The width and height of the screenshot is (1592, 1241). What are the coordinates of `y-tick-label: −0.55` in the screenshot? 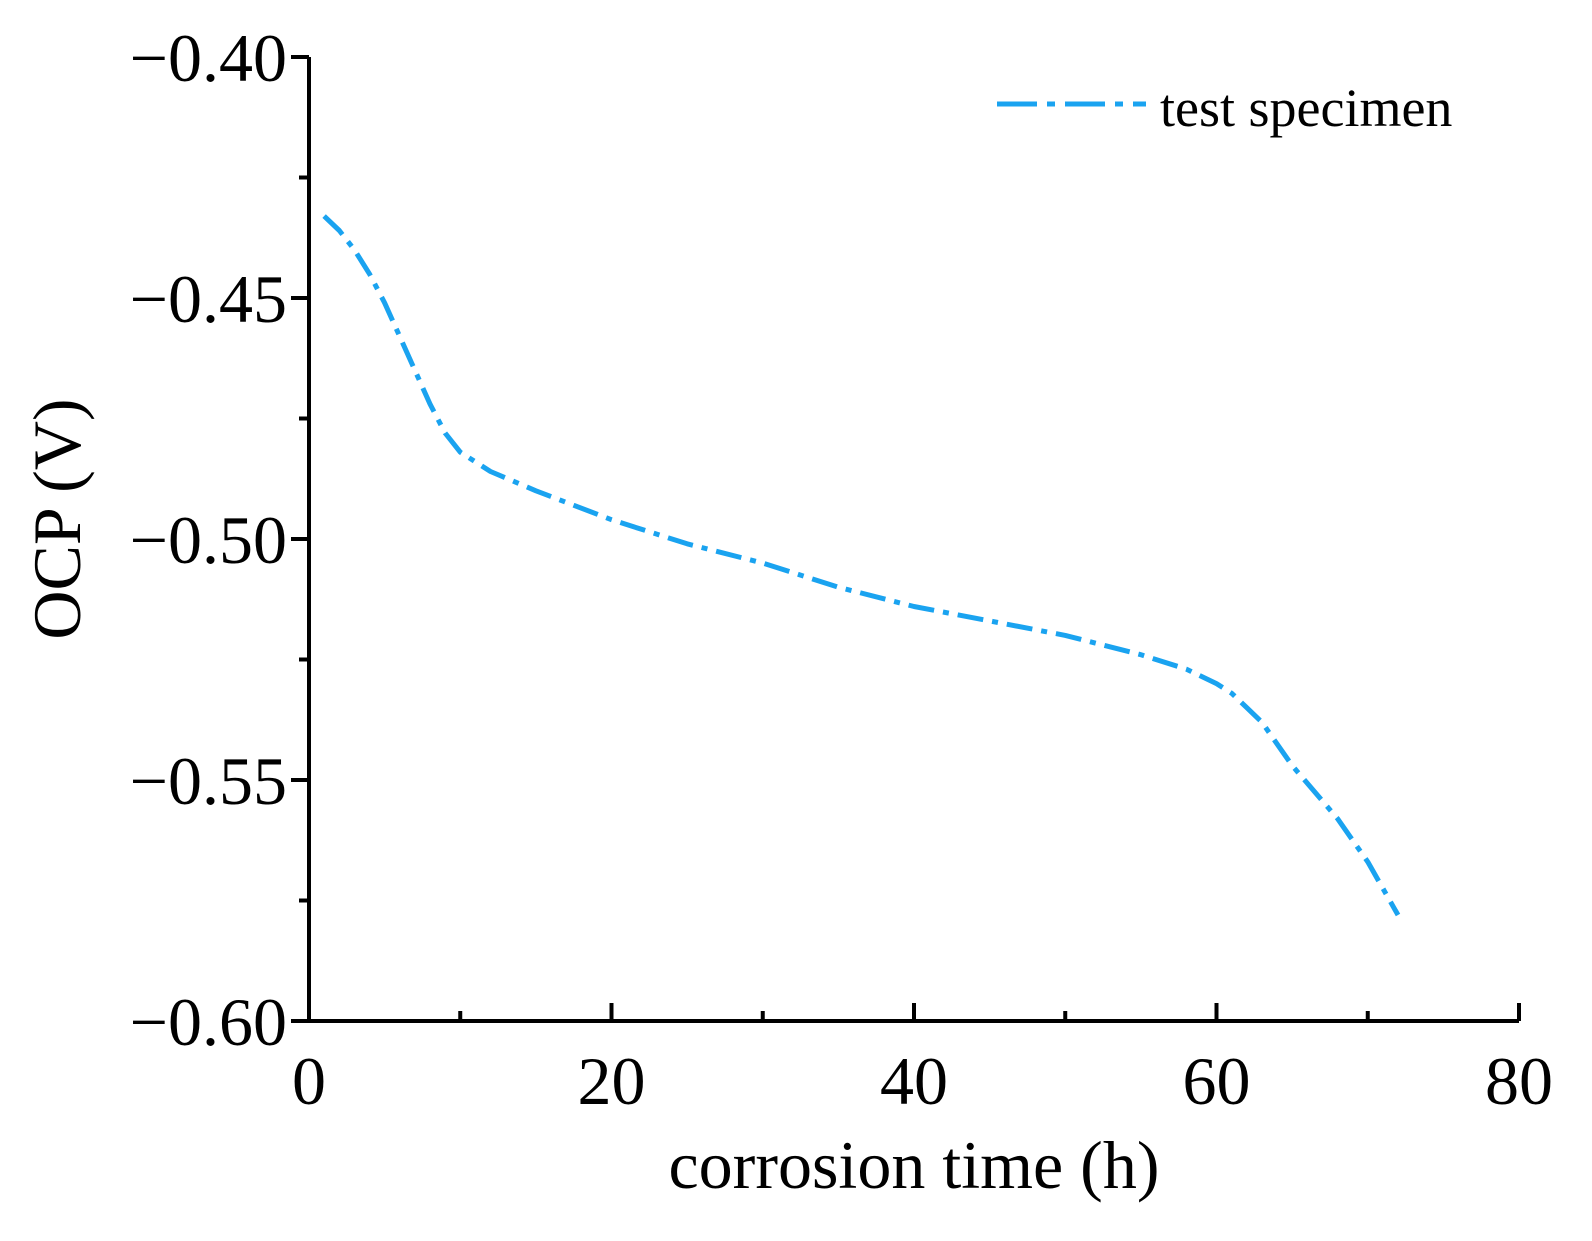 It's located at (208, 781).